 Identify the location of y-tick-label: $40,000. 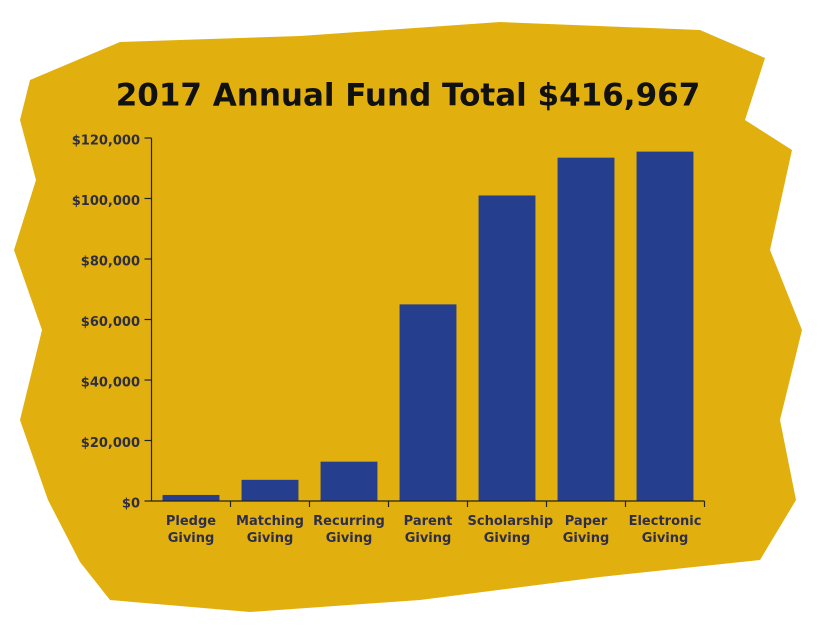
(110, 383).